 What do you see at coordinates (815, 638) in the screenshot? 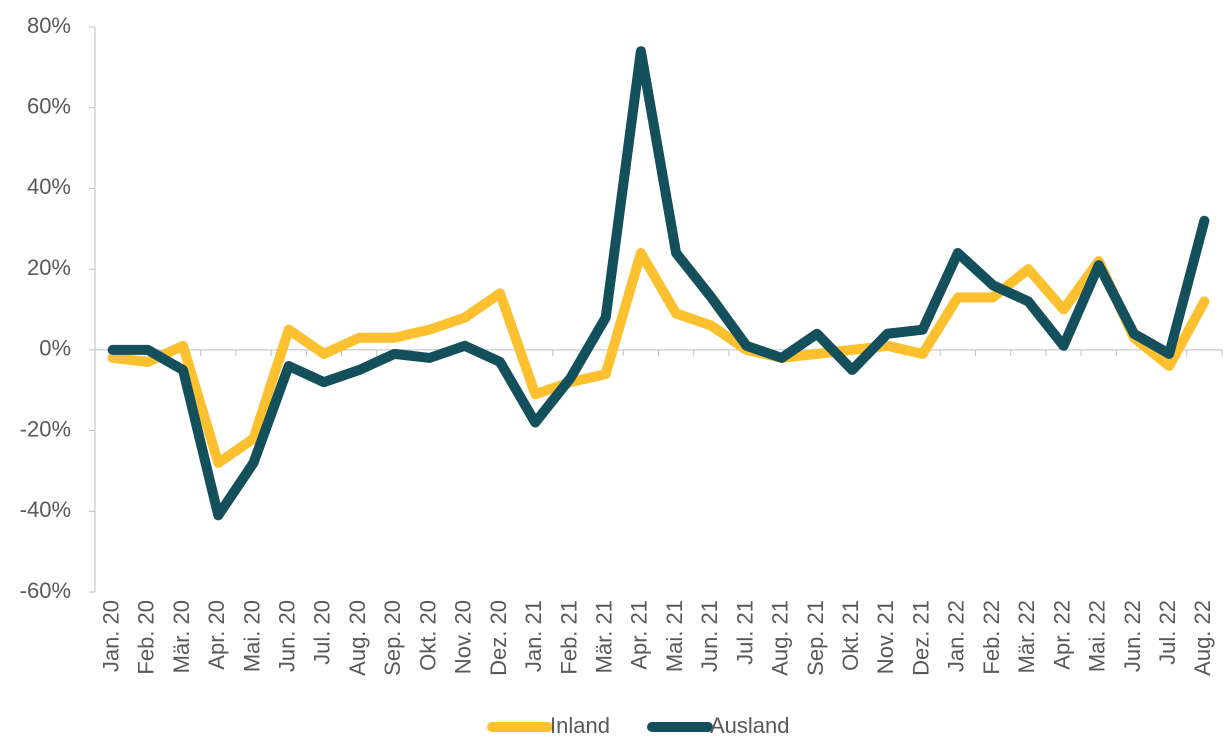
I see `x-tick-label: Sep. 21` at bounding box center [815, 638].